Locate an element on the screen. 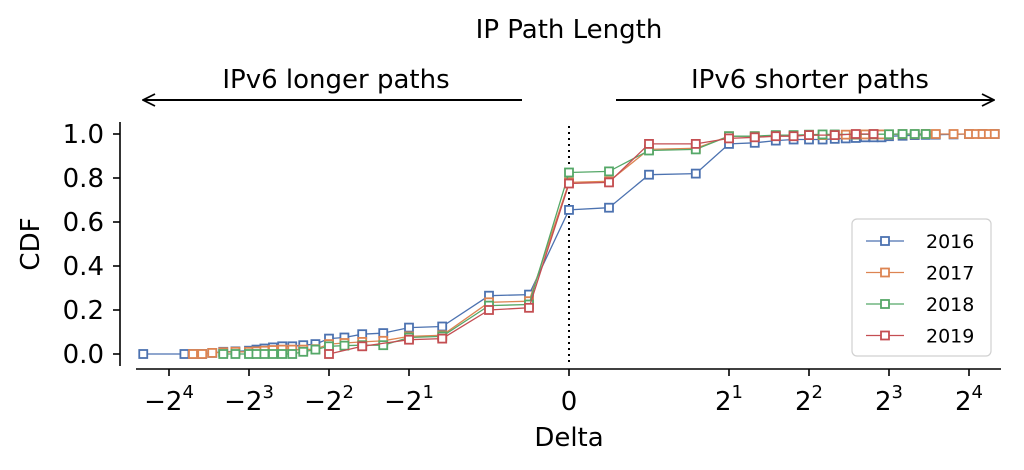 The width and height of the screenshot is (1024, 470). x-tick-label: 0 is located at coordinates (569, 402).